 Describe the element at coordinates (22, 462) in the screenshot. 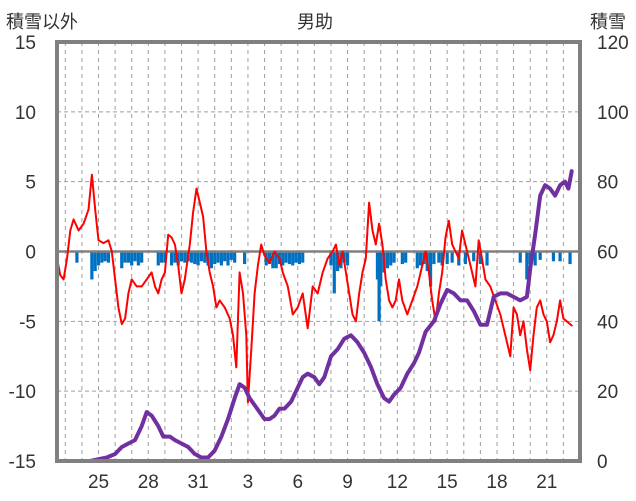

I see `left-tick-label: -15` at that location.